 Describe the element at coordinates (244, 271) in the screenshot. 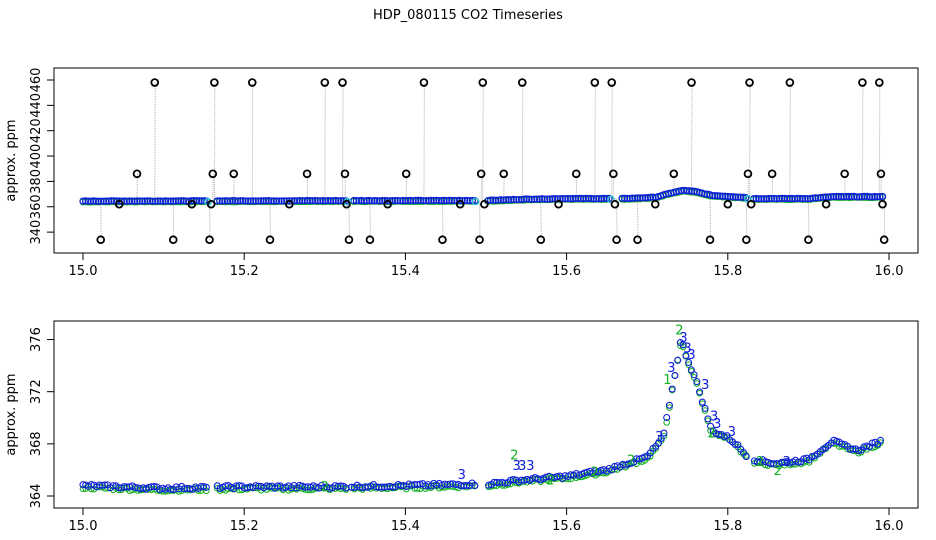

I see `x-tick-label: 15.2` at that location.